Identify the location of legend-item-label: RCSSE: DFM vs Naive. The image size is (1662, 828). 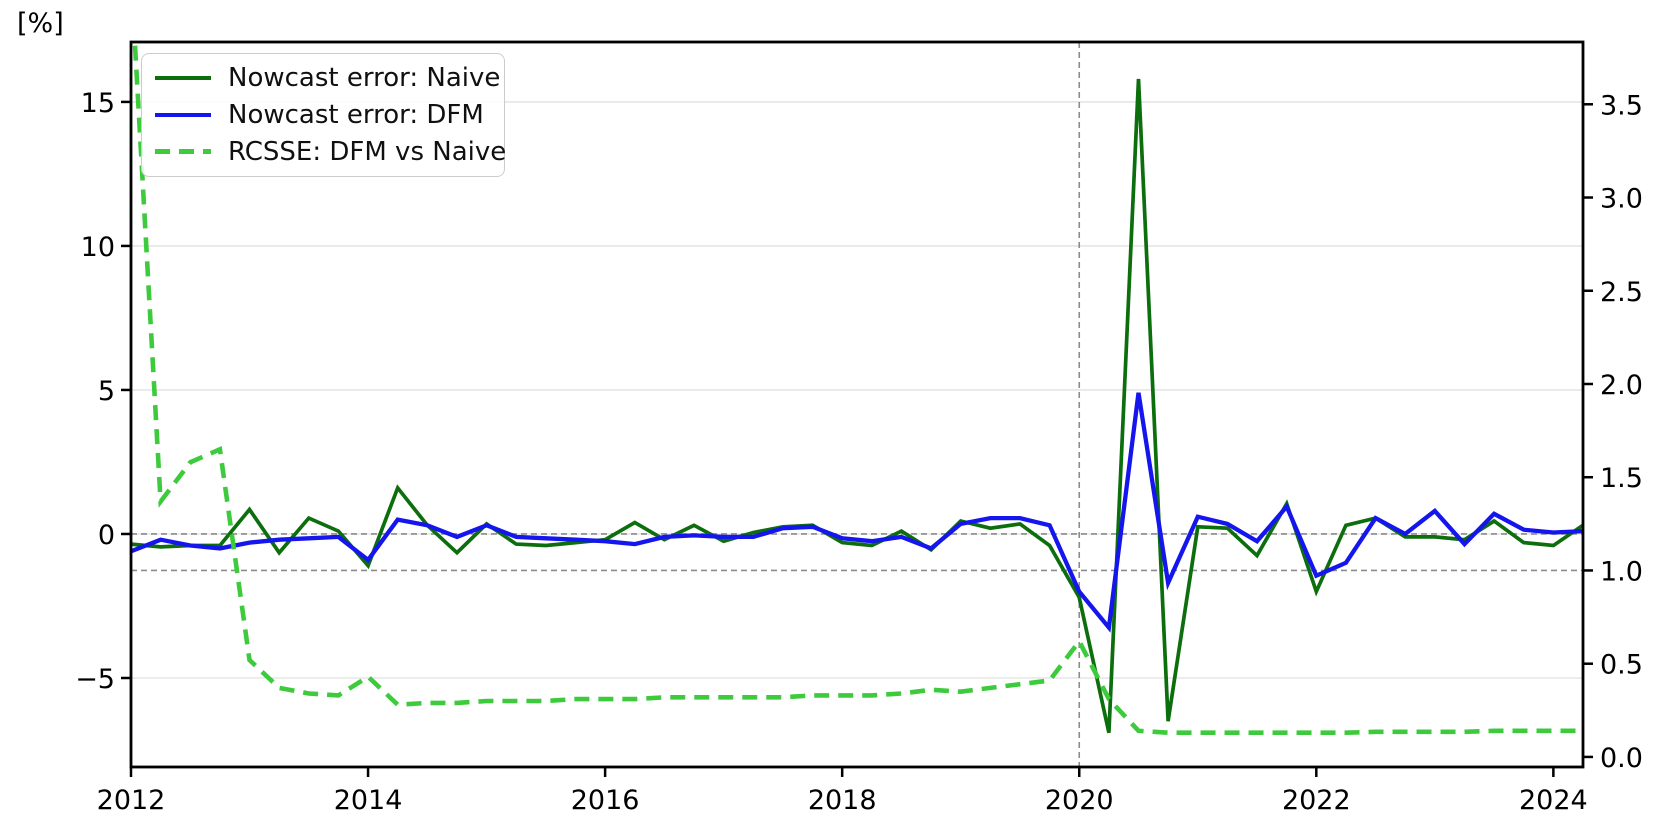
(367, 151).